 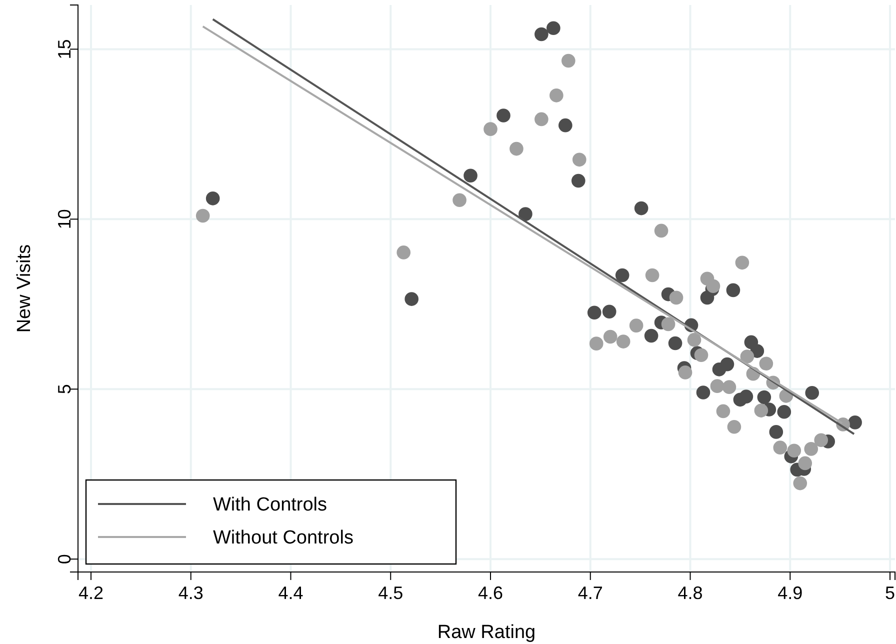 What do you see at coordinates (270, 505) in the screenshot?
I see `legend-label: With Controls` at bounding box center [270, 505].